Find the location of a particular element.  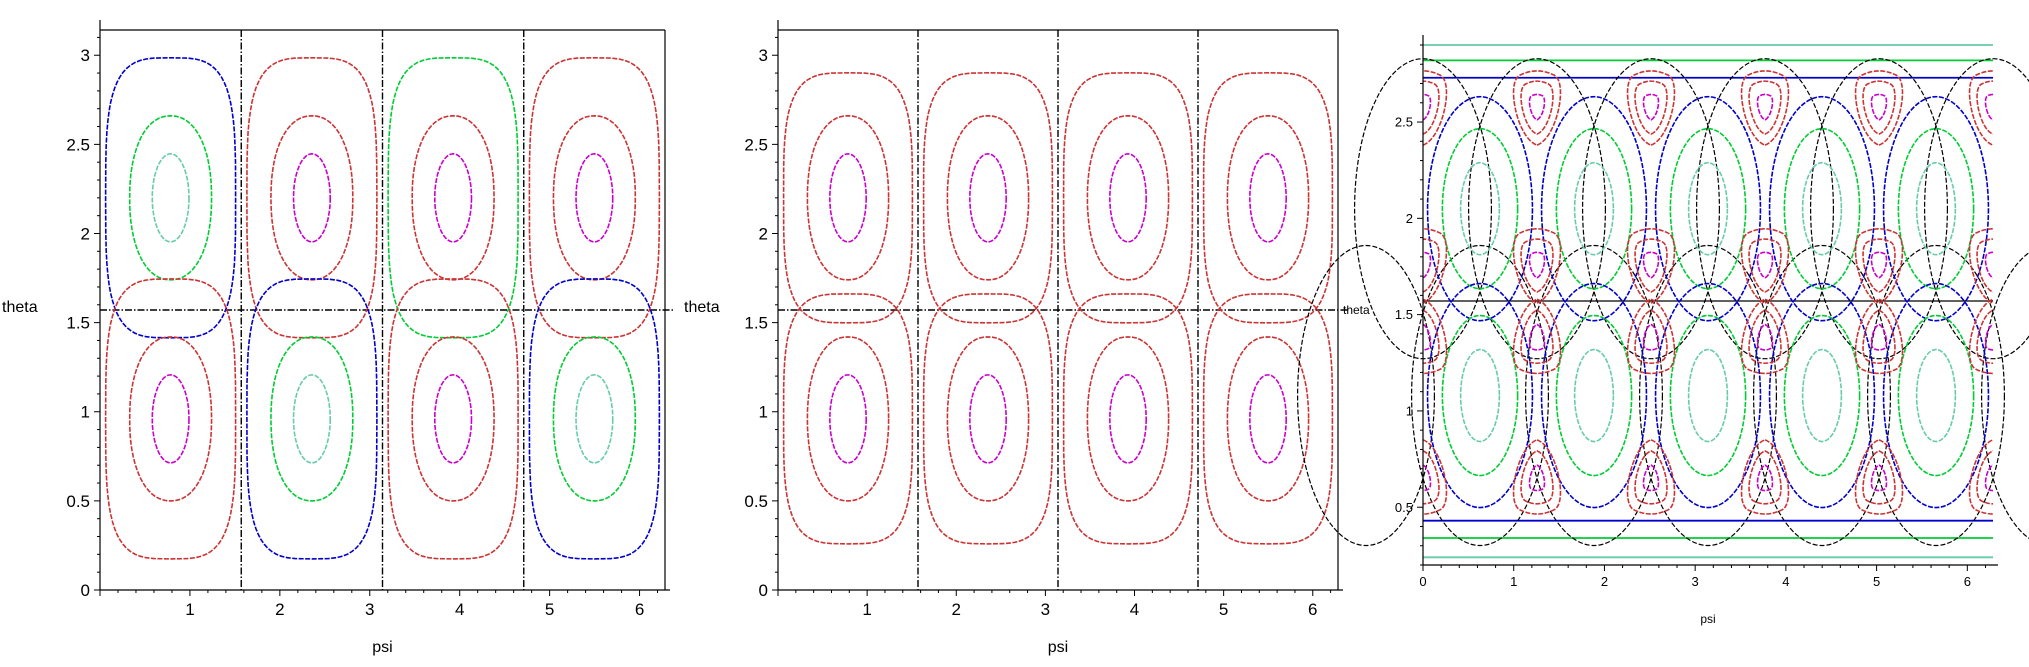

y-tick-label: 1.5 is located at coordinates (1404, 314).